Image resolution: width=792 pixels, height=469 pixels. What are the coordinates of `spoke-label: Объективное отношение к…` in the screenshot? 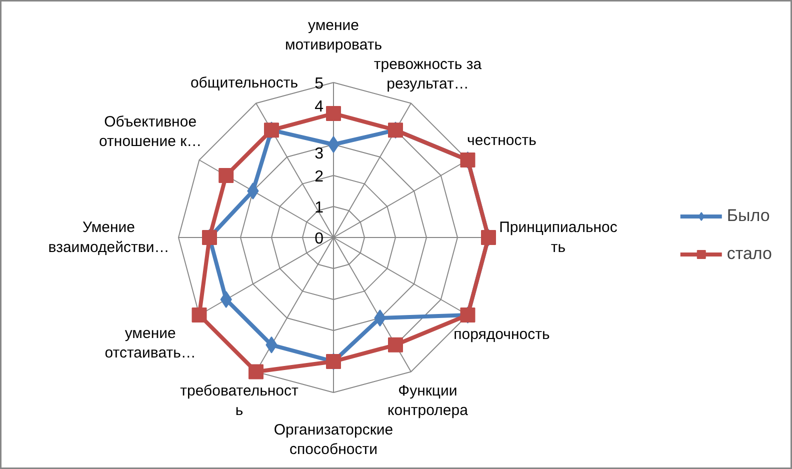 It's located at (150, 131).